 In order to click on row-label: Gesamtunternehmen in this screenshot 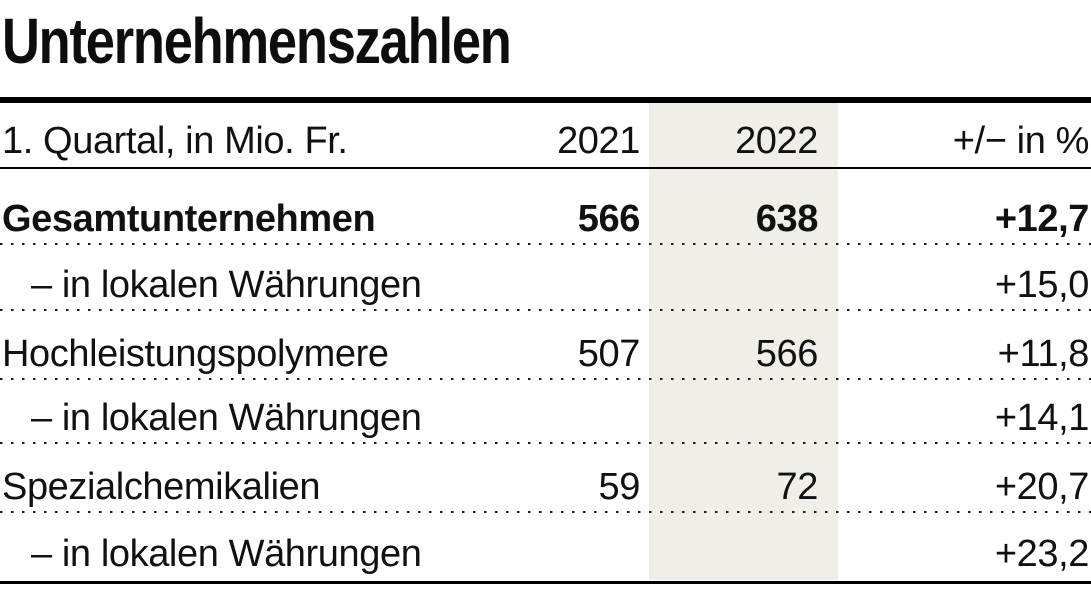, I will do `click(189, 219)`.